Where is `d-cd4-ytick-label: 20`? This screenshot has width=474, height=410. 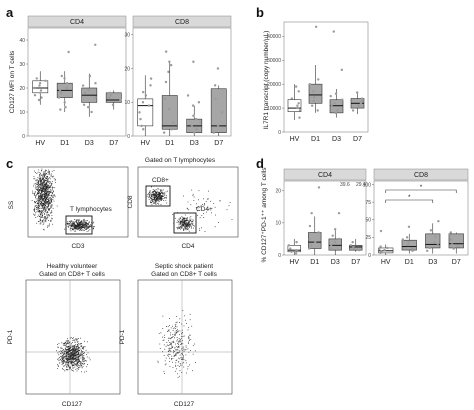 d-cd4-ytick-label: 20 is located at coordinates (278, 191).